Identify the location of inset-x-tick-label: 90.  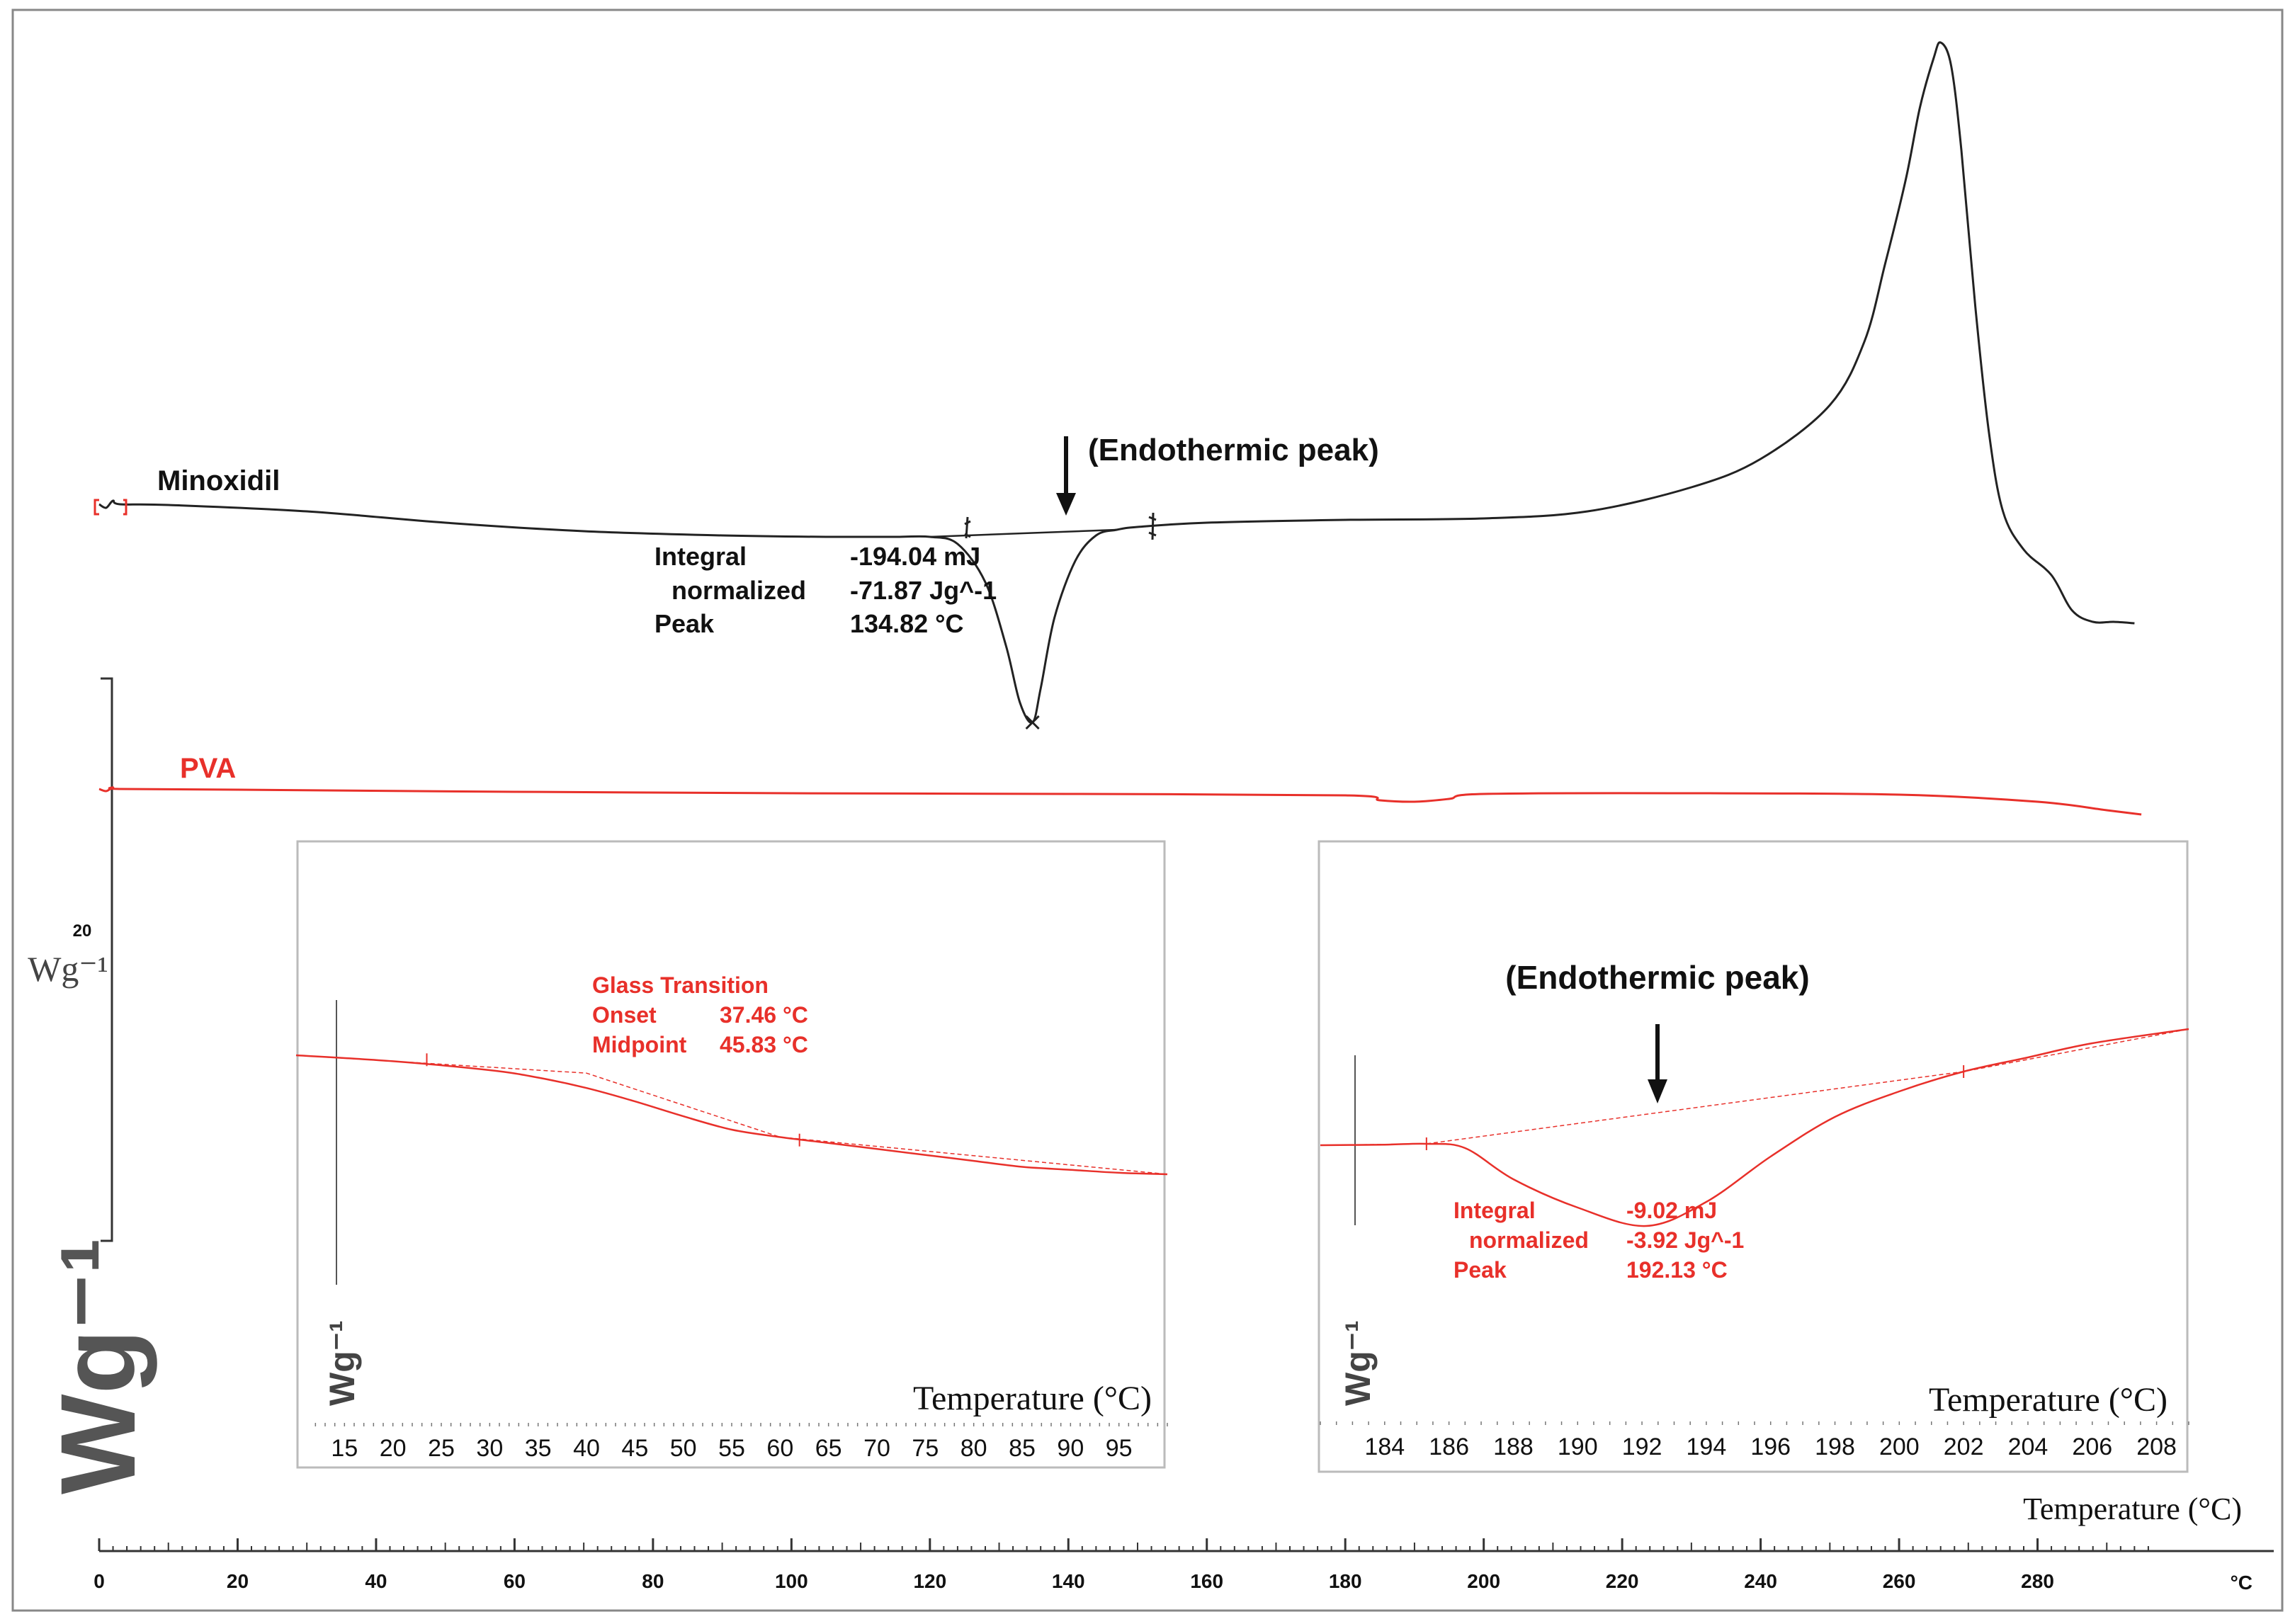
(1071, 1448).